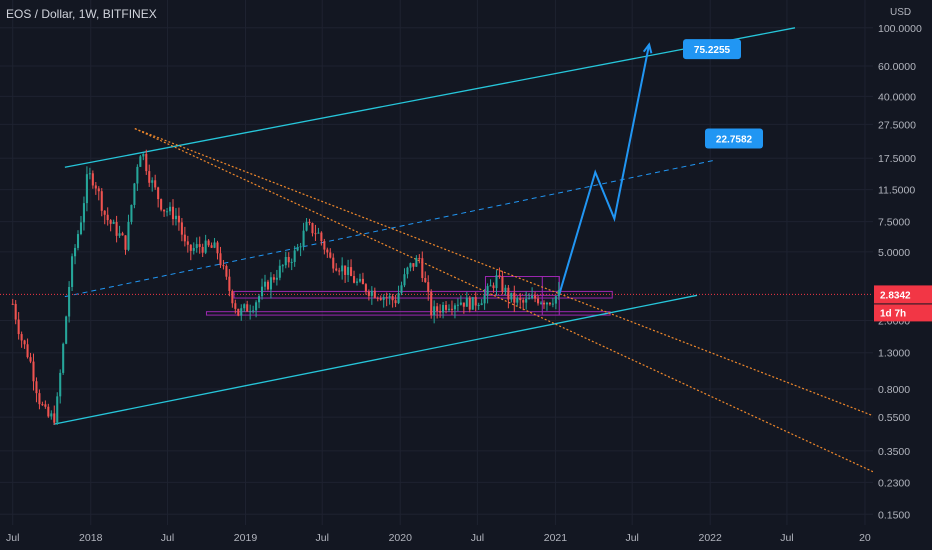 The height and width of the screenshot is (550, 932). What do you see at coordinates (895, 295) in the screenshot?
I see `current-price-label: 2.8342` at bounding box center [895, 295].